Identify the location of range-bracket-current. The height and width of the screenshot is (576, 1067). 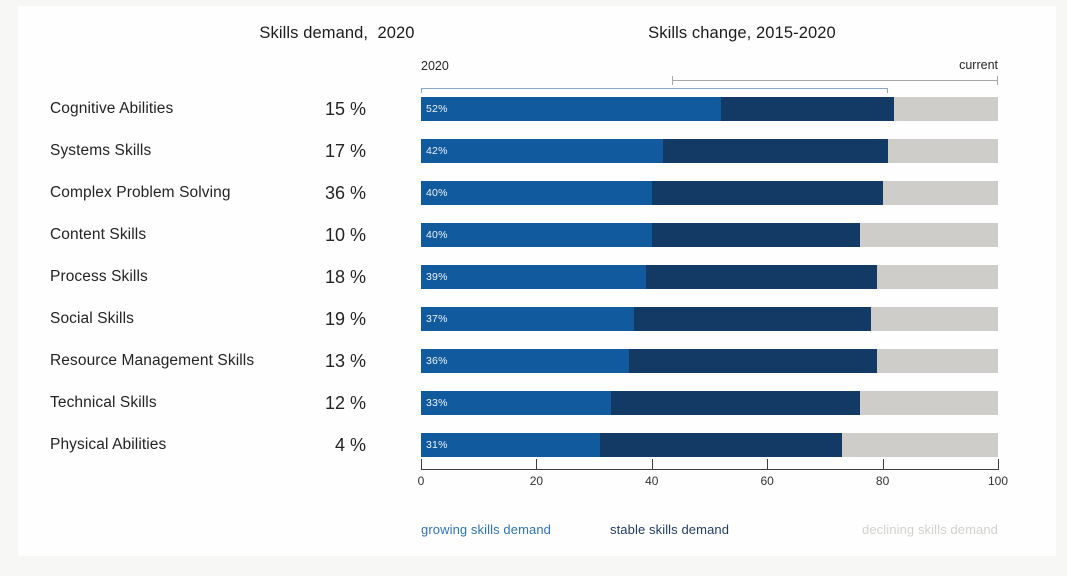
(834, 80).